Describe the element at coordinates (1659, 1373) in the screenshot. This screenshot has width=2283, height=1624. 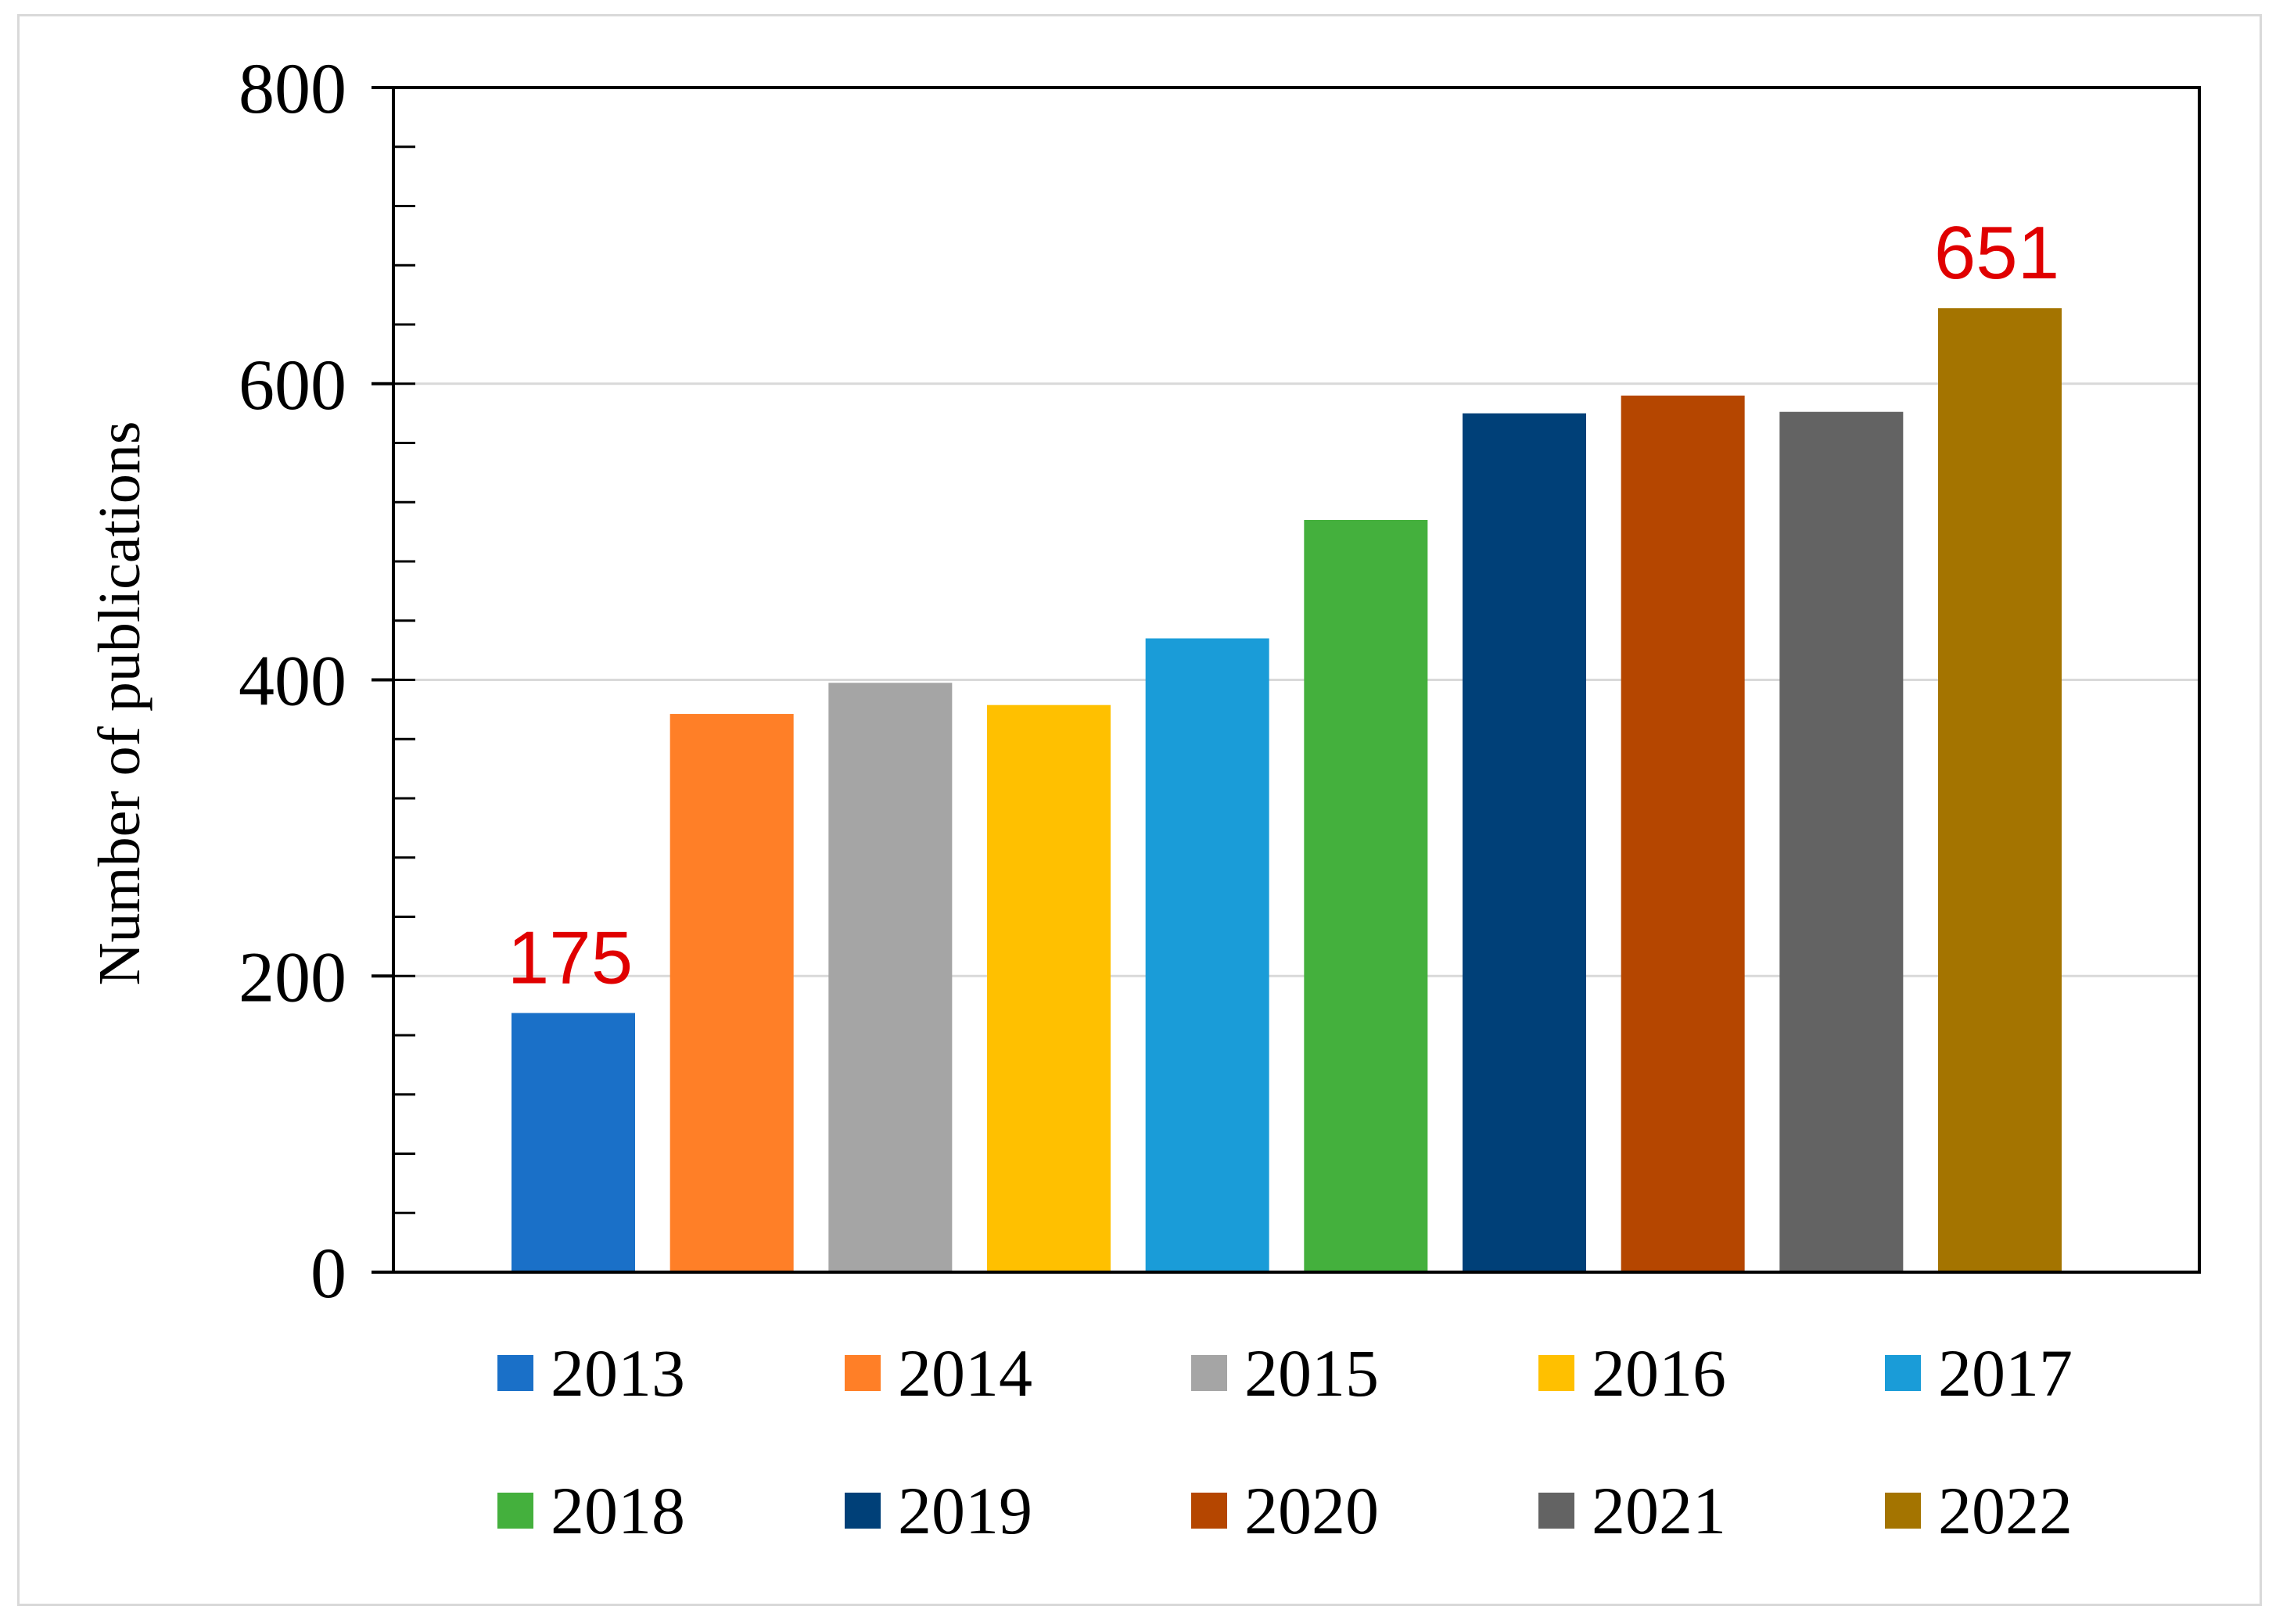
I see `legend-label-2016: 2016` at that location.